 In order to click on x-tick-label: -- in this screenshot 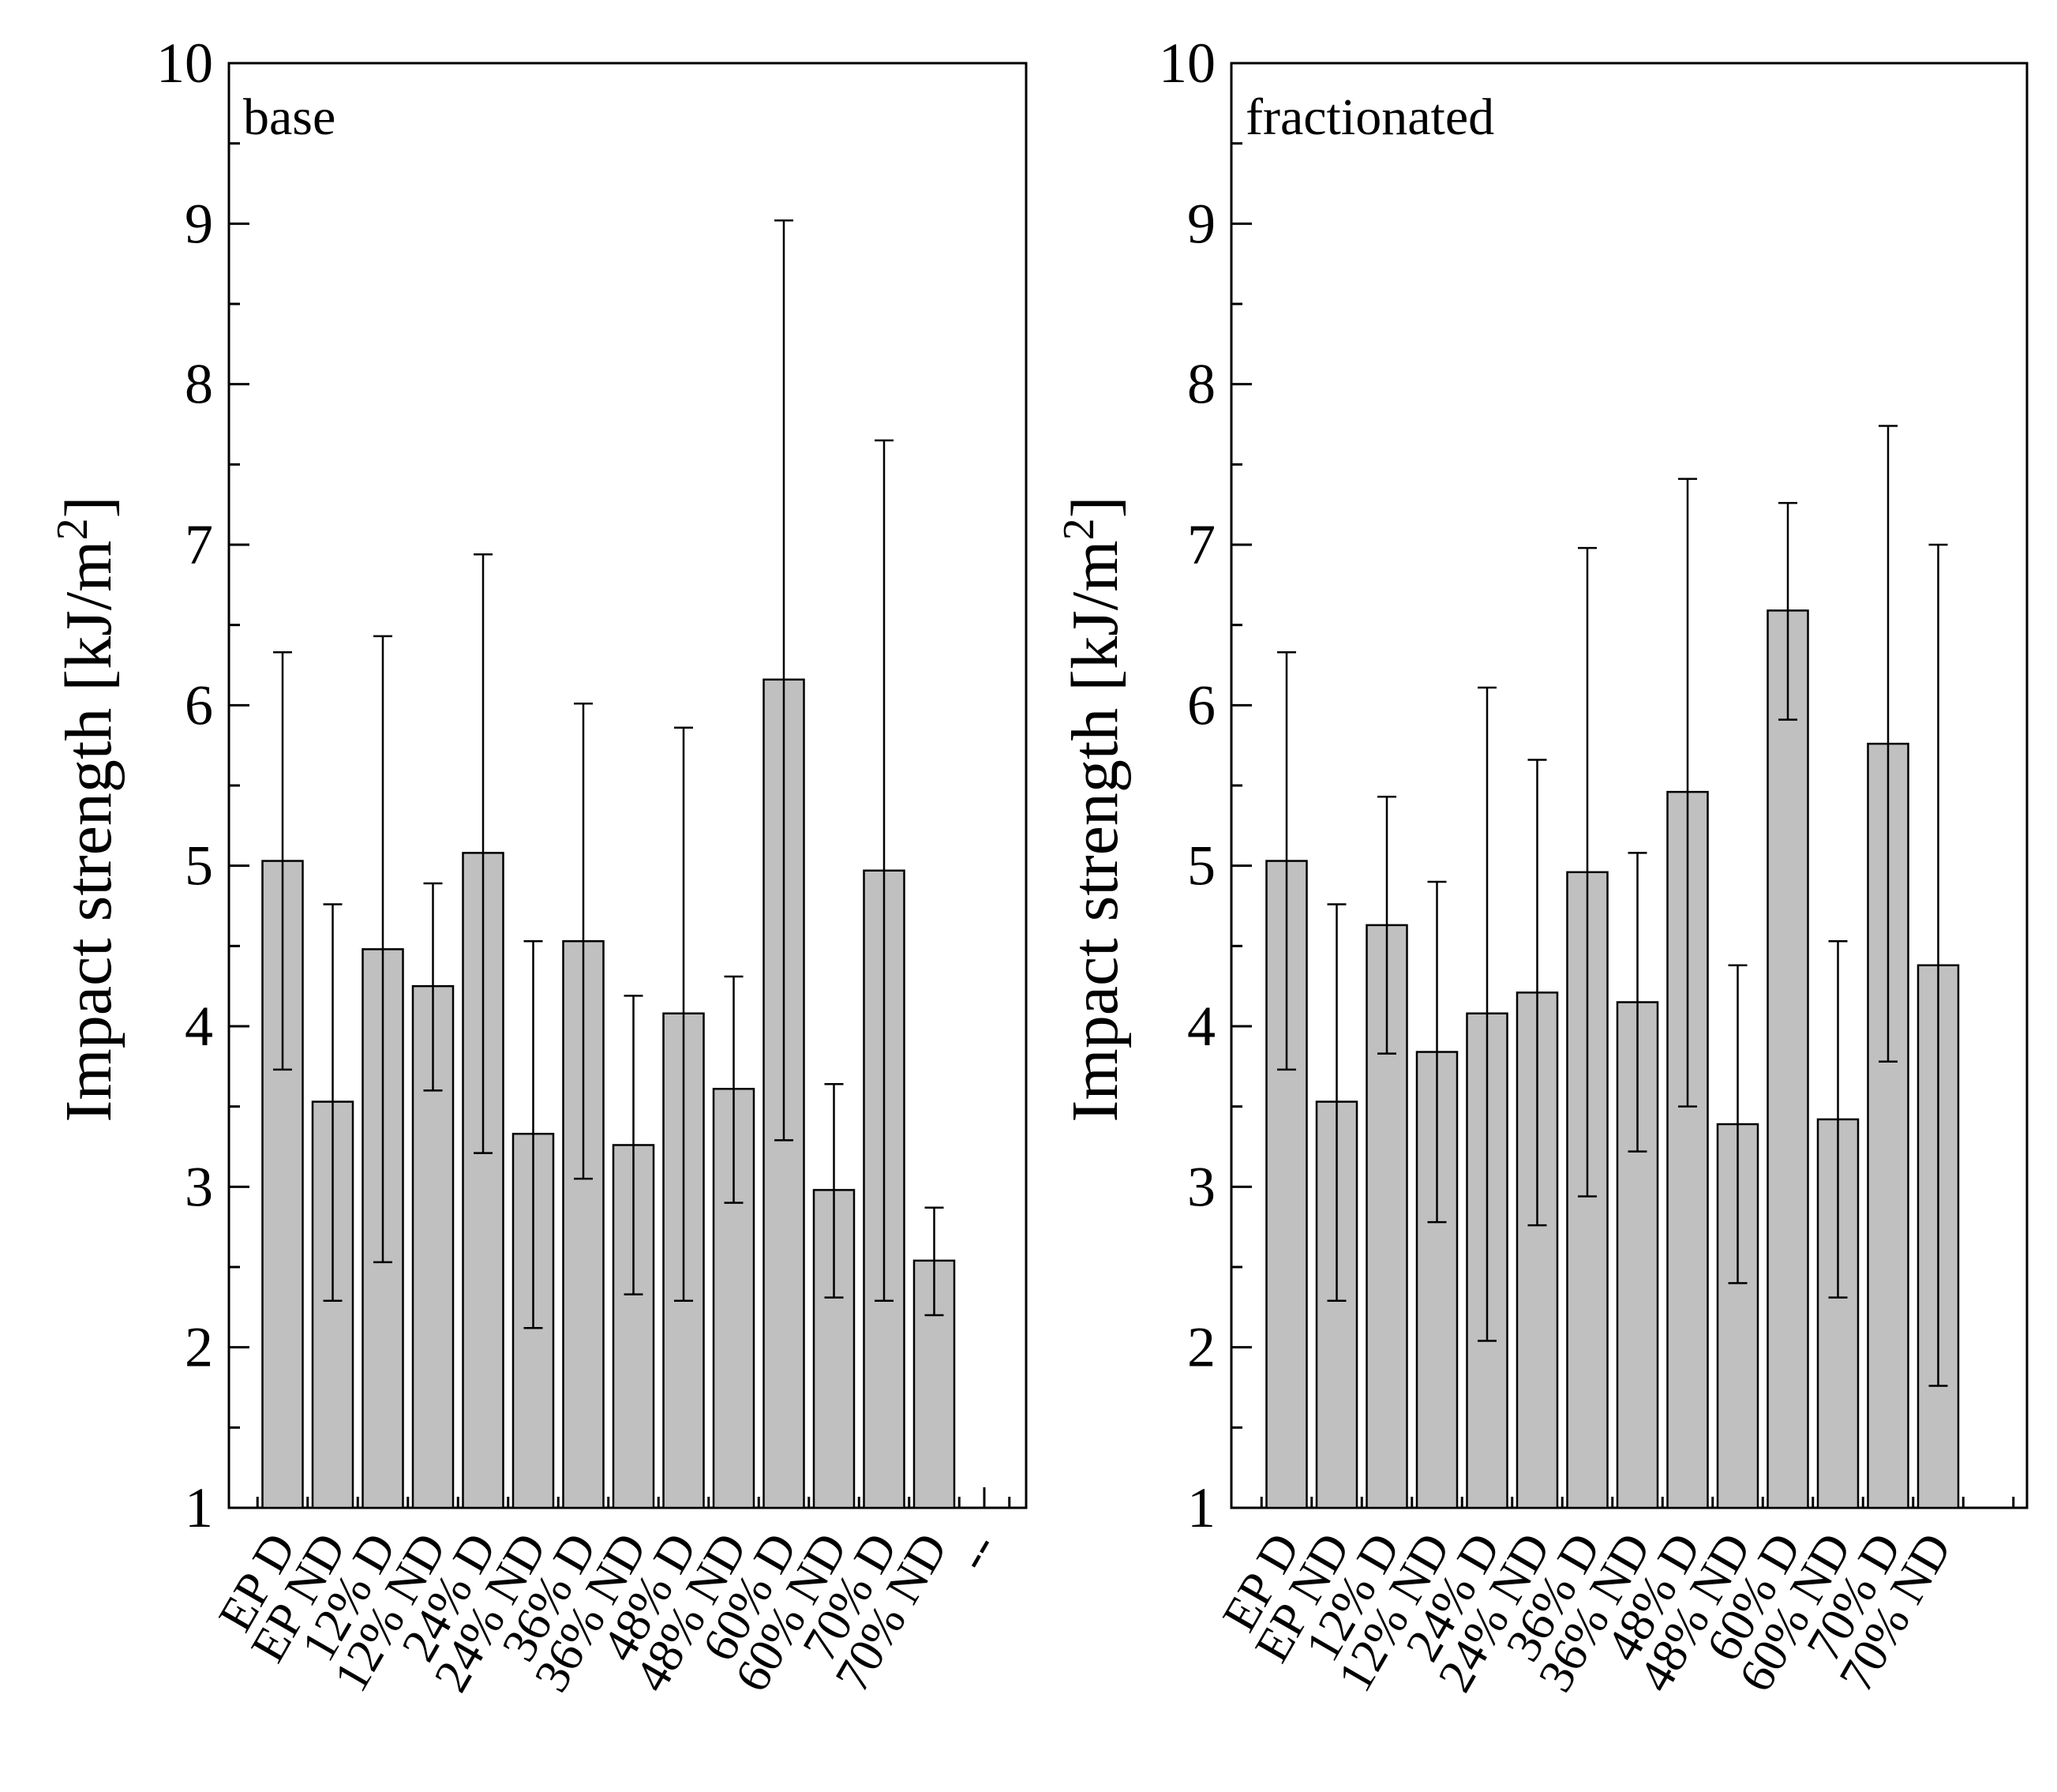, I will do `click(978, 1552)`.